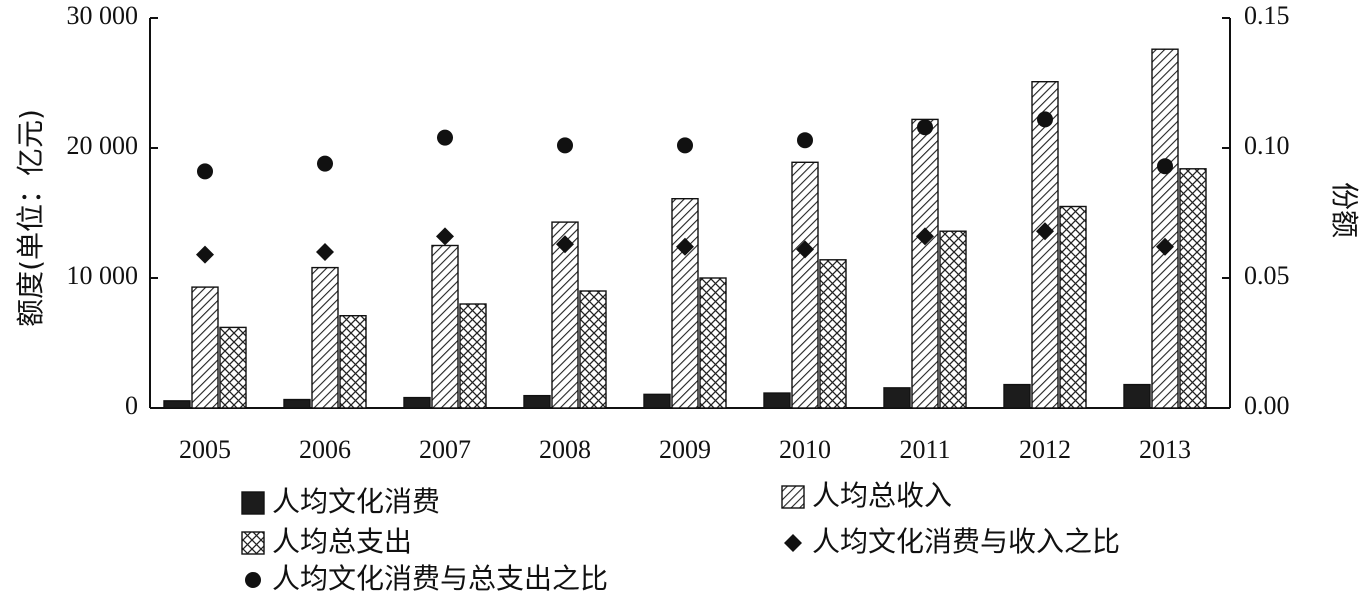 The height and width of the screenshot is (601, 1370). What do you see at coordinates (356, 501) in the screenshot?
I see `legend-label: 人均文化消费` at bounding box center [356, 501].